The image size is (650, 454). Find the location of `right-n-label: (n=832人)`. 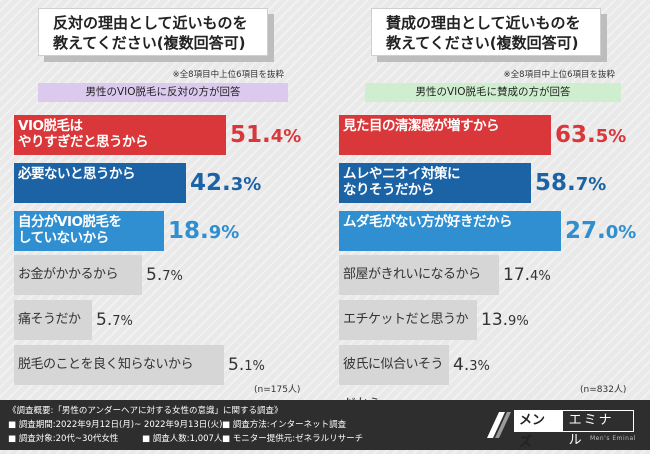

right-n-label: (n=832人) is located at coordinates (603, 390).